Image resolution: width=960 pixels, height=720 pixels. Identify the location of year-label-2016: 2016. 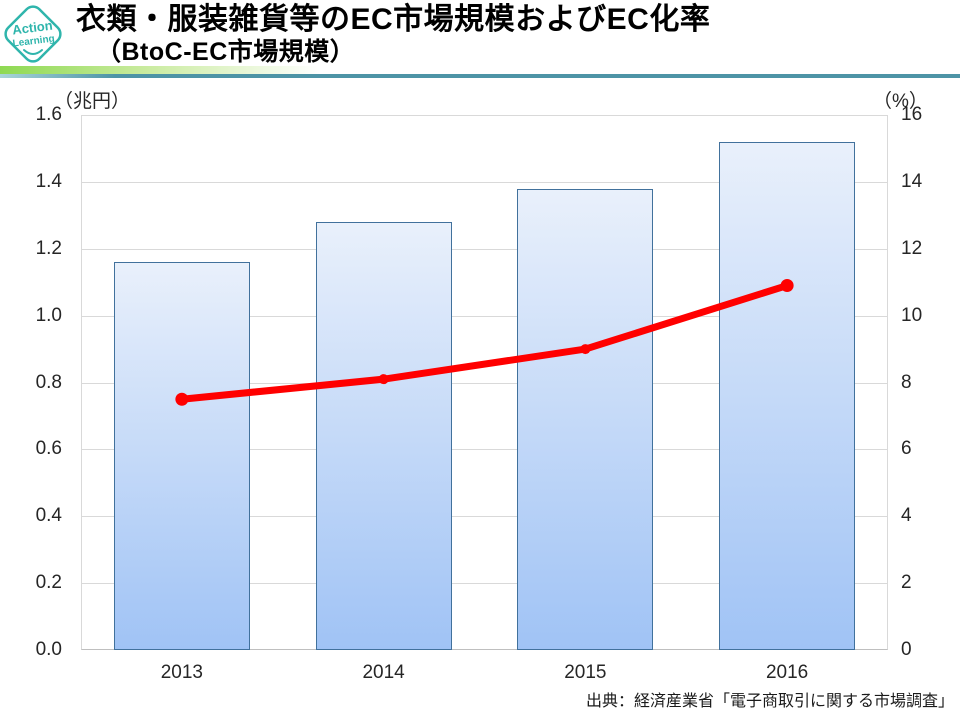
(787, 672).